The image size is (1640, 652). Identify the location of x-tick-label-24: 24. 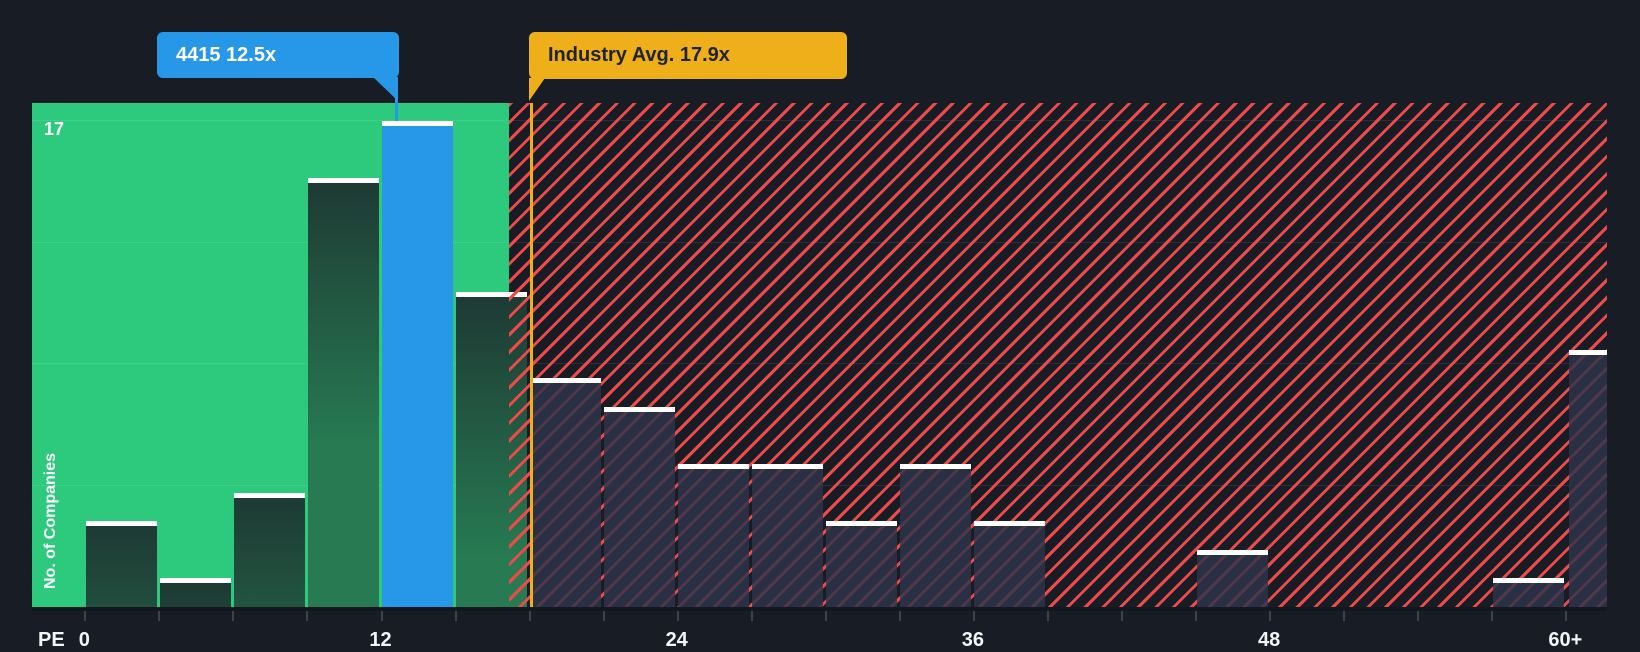
(676, 640).